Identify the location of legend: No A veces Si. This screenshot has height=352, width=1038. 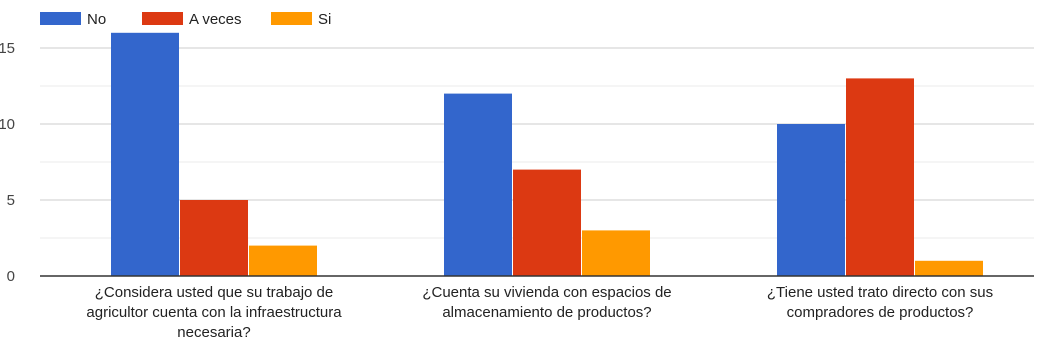
(185, 19).